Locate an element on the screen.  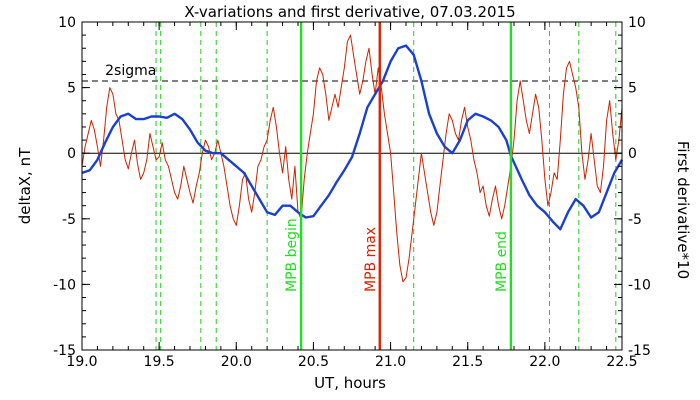
y-axis-left-title: deltaX, nT is located at coordinates (25, 185).